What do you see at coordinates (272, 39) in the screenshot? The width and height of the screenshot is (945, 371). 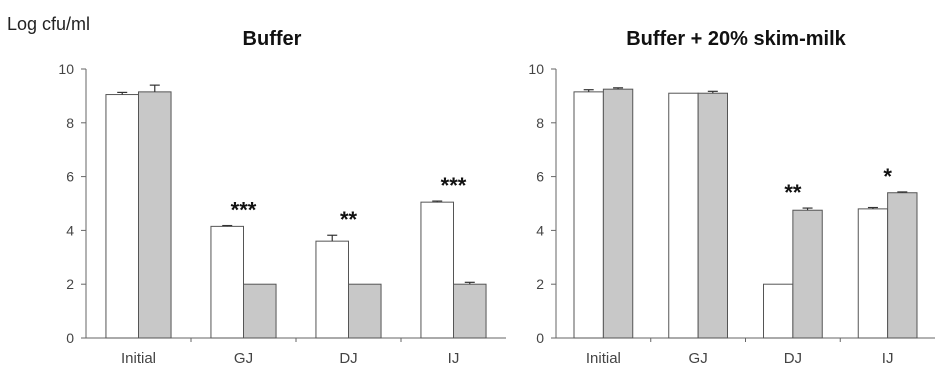 I see `chart-title: Buffer` at bounding box center [272, 39].